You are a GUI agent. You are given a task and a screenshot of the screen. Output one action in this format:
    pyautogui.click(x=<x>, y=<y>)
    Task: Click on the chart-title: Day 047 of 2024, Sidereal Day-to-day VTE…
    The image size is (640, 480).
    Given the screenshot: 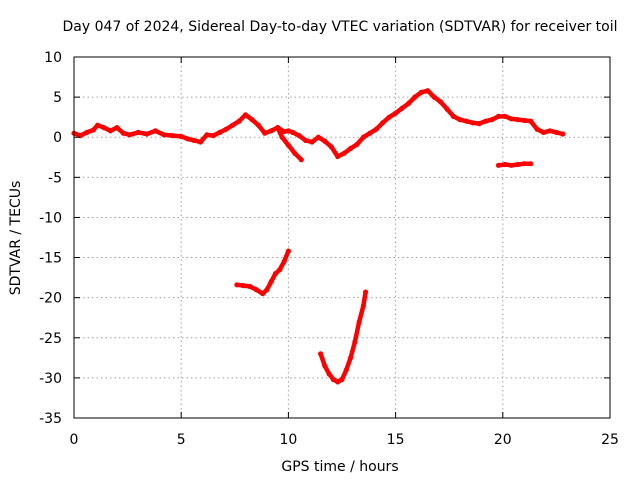 What is the action you would take?
    pyautogui.click(x=339, y=27)
    